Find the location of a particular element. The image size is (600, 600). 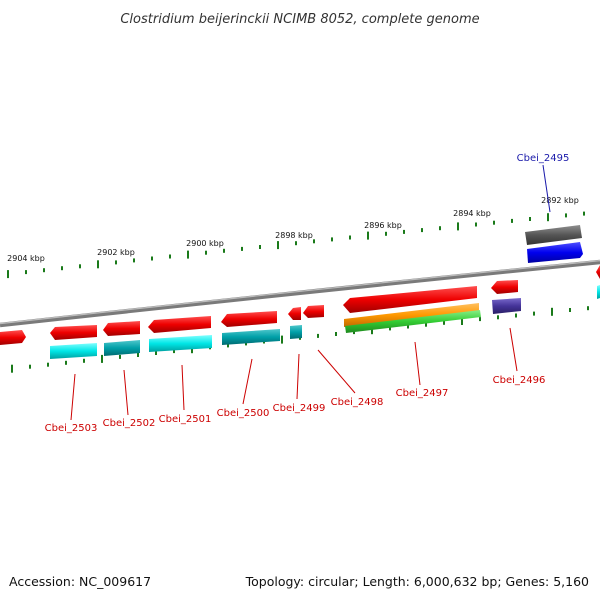

gene-block-cbei-2497-cds is located at coordinates (410, 299).